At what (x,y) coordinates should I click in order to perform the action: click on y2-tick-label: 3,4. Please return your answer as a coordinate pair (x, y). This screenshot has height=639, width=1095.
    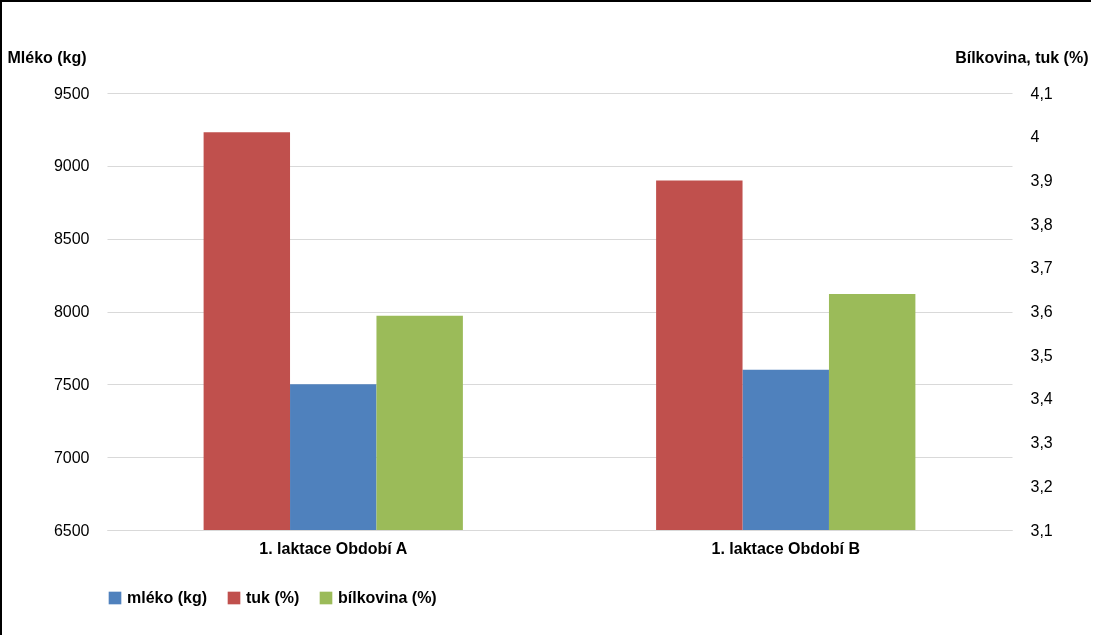
    Looking at the image, I should click on (1041, 399).